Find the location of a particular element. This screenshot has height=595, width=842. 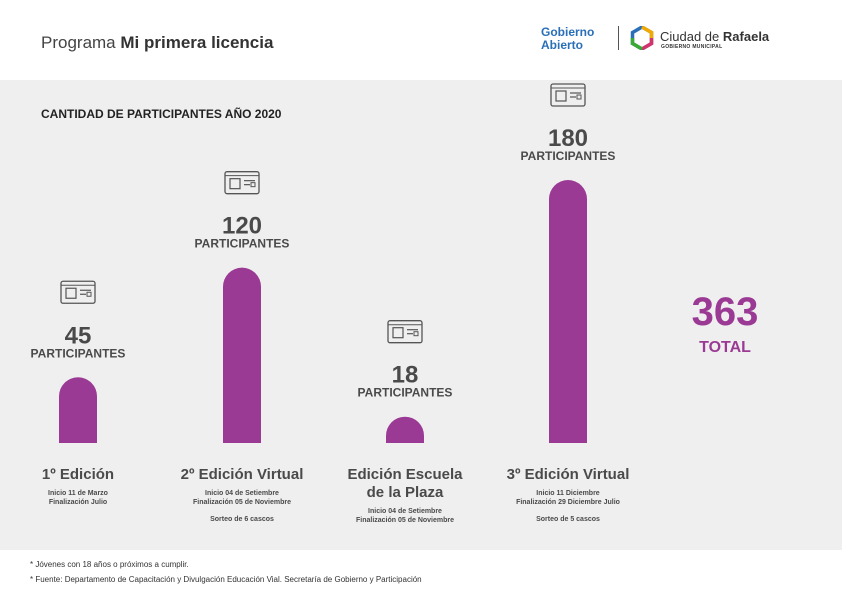

ciudad-rafaela-logo-text: Ciudad de Rafaela is located at coordinates (714, 36).